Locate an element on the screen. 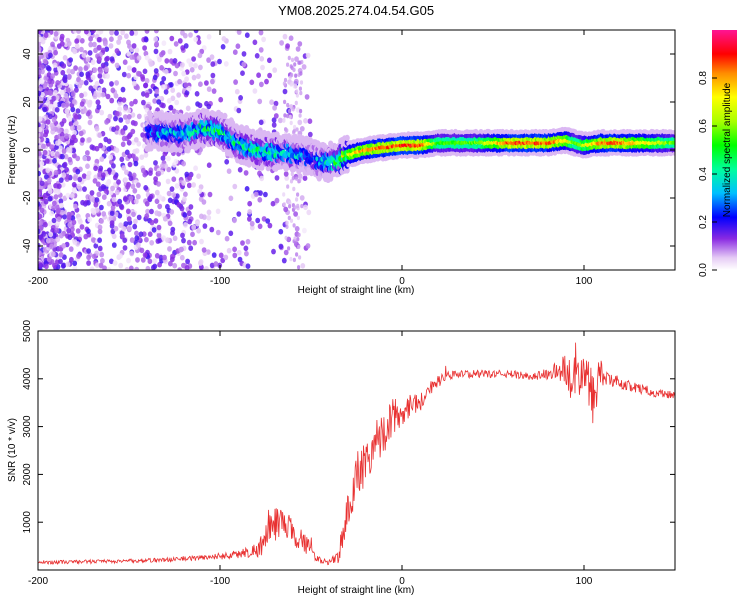 Image resolution: width=750 pixels, height=600 pixels. colorbar-label: Normalized spectral amplitude is located at coordinates (727, 149).